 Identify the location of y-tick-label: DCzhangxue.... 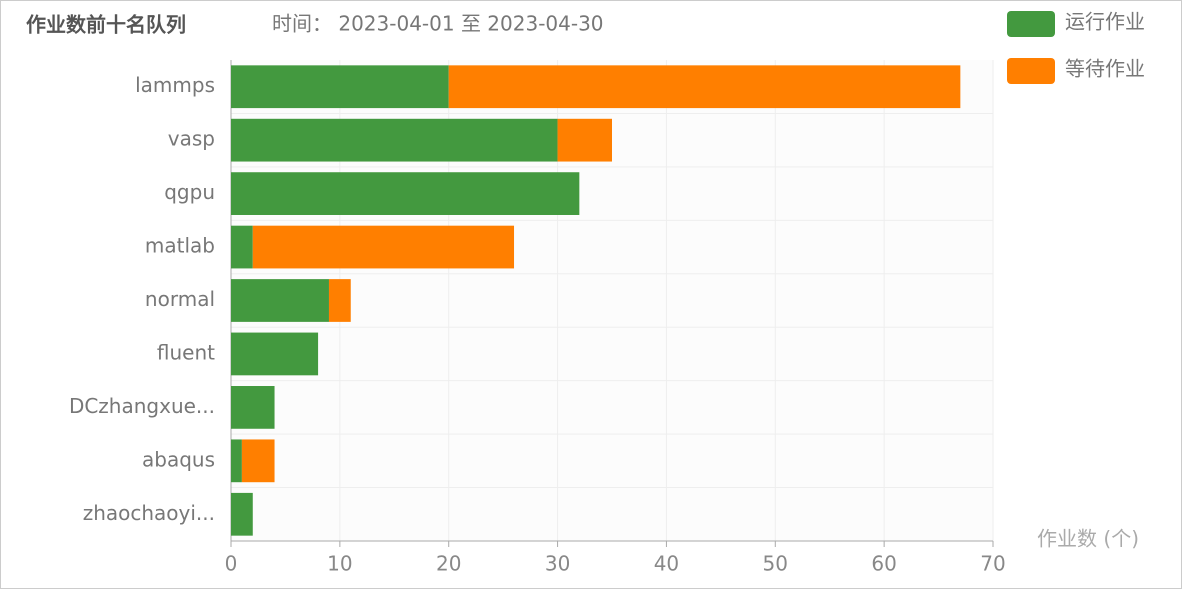
(142, 406).